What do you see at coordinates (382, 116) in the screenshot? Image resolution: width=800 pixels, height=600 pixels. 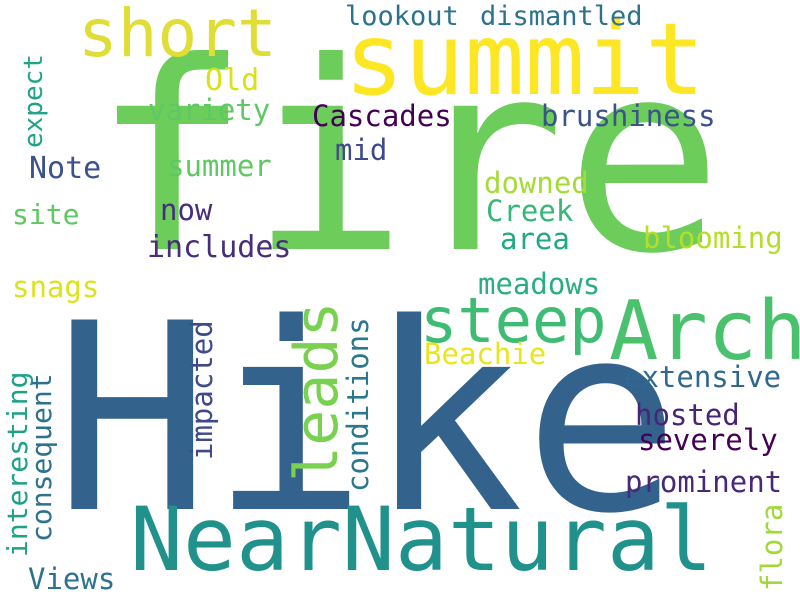 I see `word-cascades: Cascades` at bounding box center [382, 116].